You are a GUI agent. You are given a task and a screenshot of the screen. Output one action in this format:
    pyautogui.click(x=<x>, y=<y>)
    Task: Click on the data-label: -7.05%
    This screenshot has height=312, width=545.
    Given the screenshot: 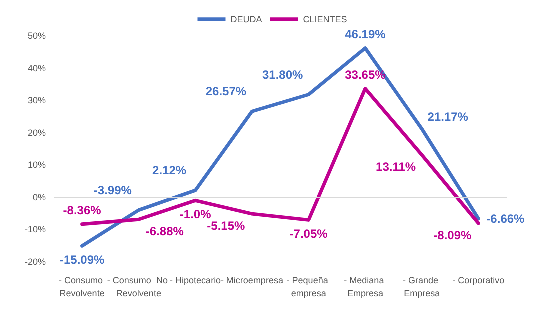 What is the action you would take?
    pyautogui.click(x=309, y=234)
    